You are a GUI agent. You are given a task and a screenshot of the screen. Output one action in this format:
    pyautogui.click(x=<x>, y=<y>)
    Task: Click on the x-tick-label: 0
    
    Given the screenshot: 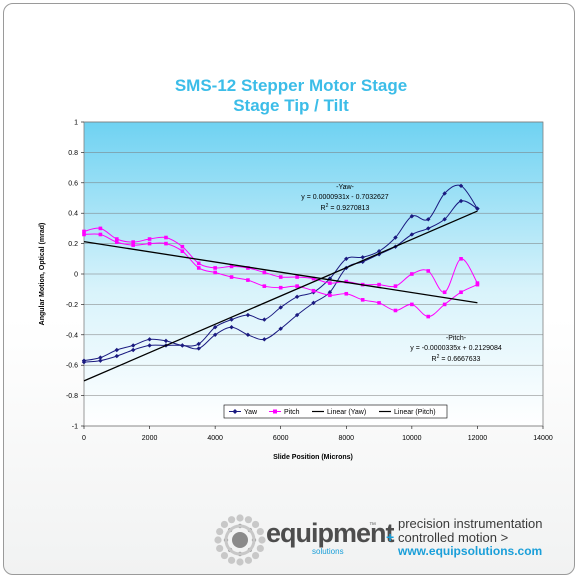 What is the action you would take?
    pyautogui.click(x=84, y=438)
    